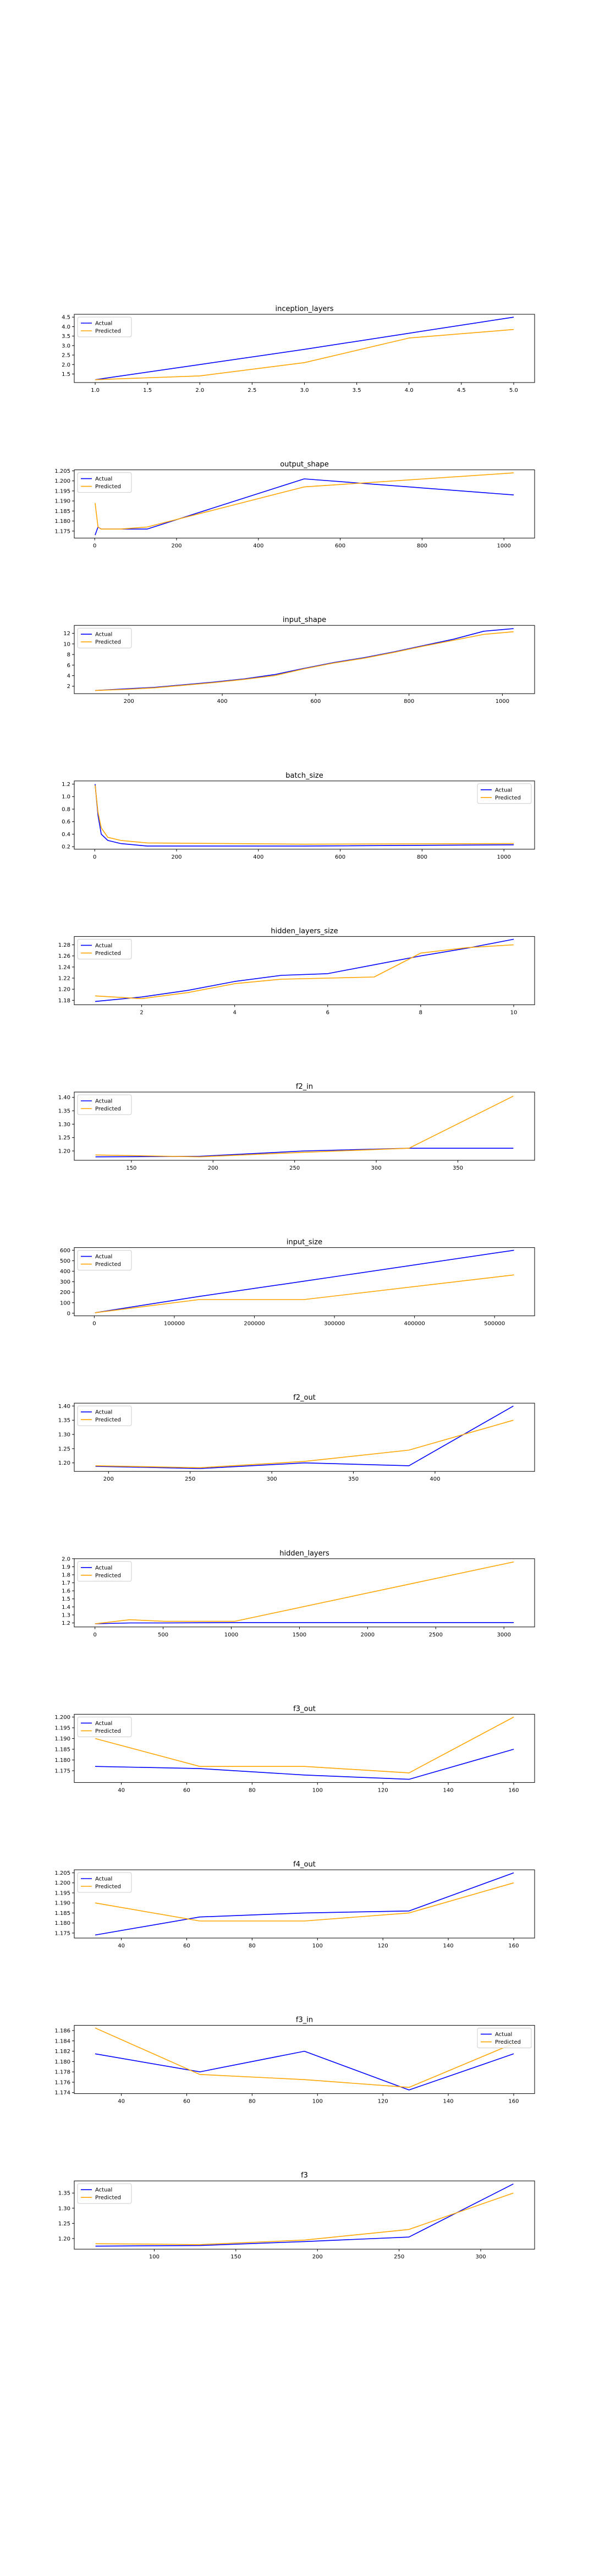 The height and width of the screenshot is (2576, 594). I want to click on y-tick-label: 1.176, so click(62, 2083).